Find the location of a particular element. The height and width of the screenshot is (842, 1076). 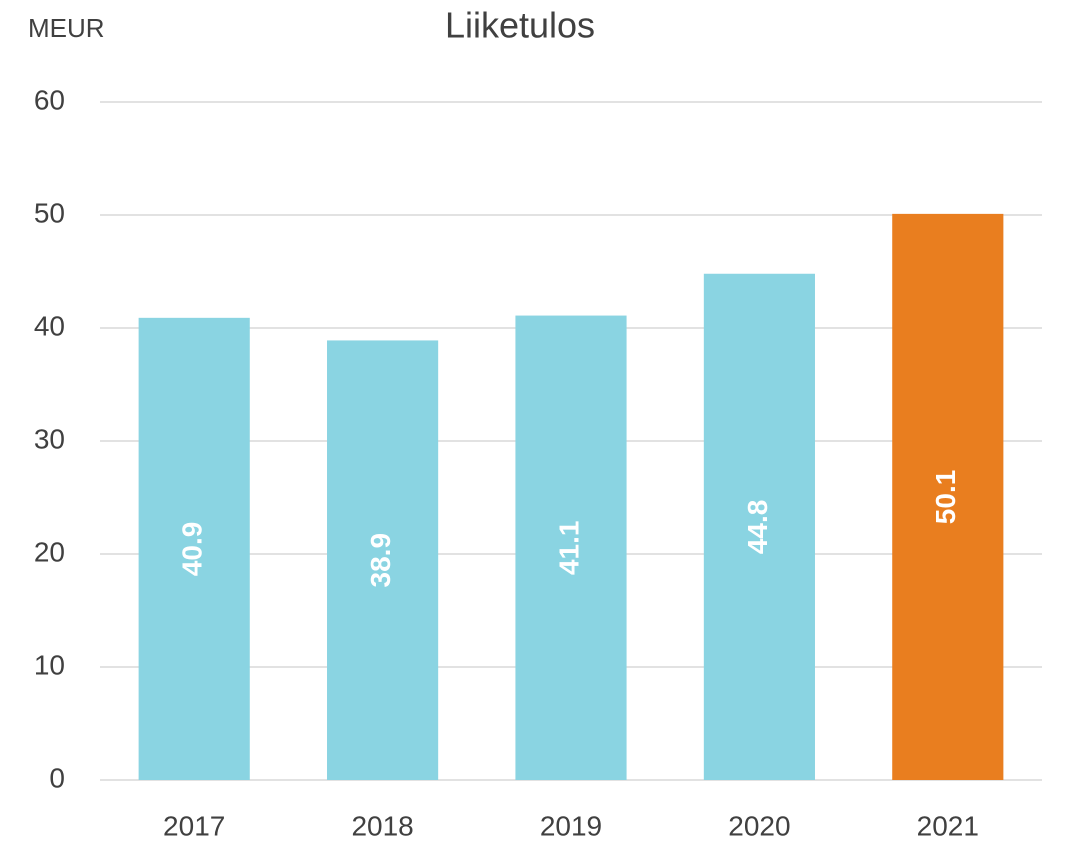

chart-title: Liiketulos is located at coordinates (520, 25).